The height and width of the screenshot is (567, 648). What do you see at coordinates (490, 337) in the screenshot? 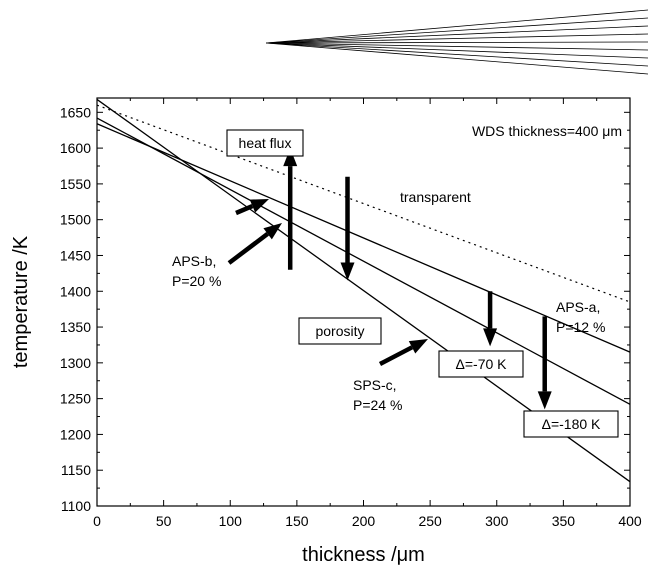
I see `arrow-delta-70-head` at bounding box center [490, 337].